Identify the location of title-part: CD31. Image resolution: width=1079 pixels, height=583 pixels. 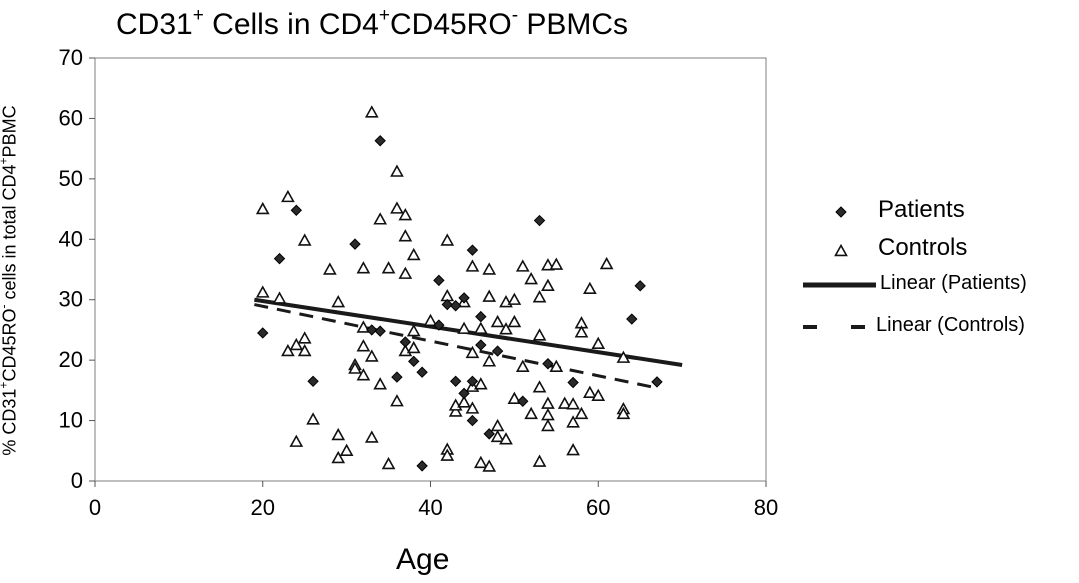
(154, 24).